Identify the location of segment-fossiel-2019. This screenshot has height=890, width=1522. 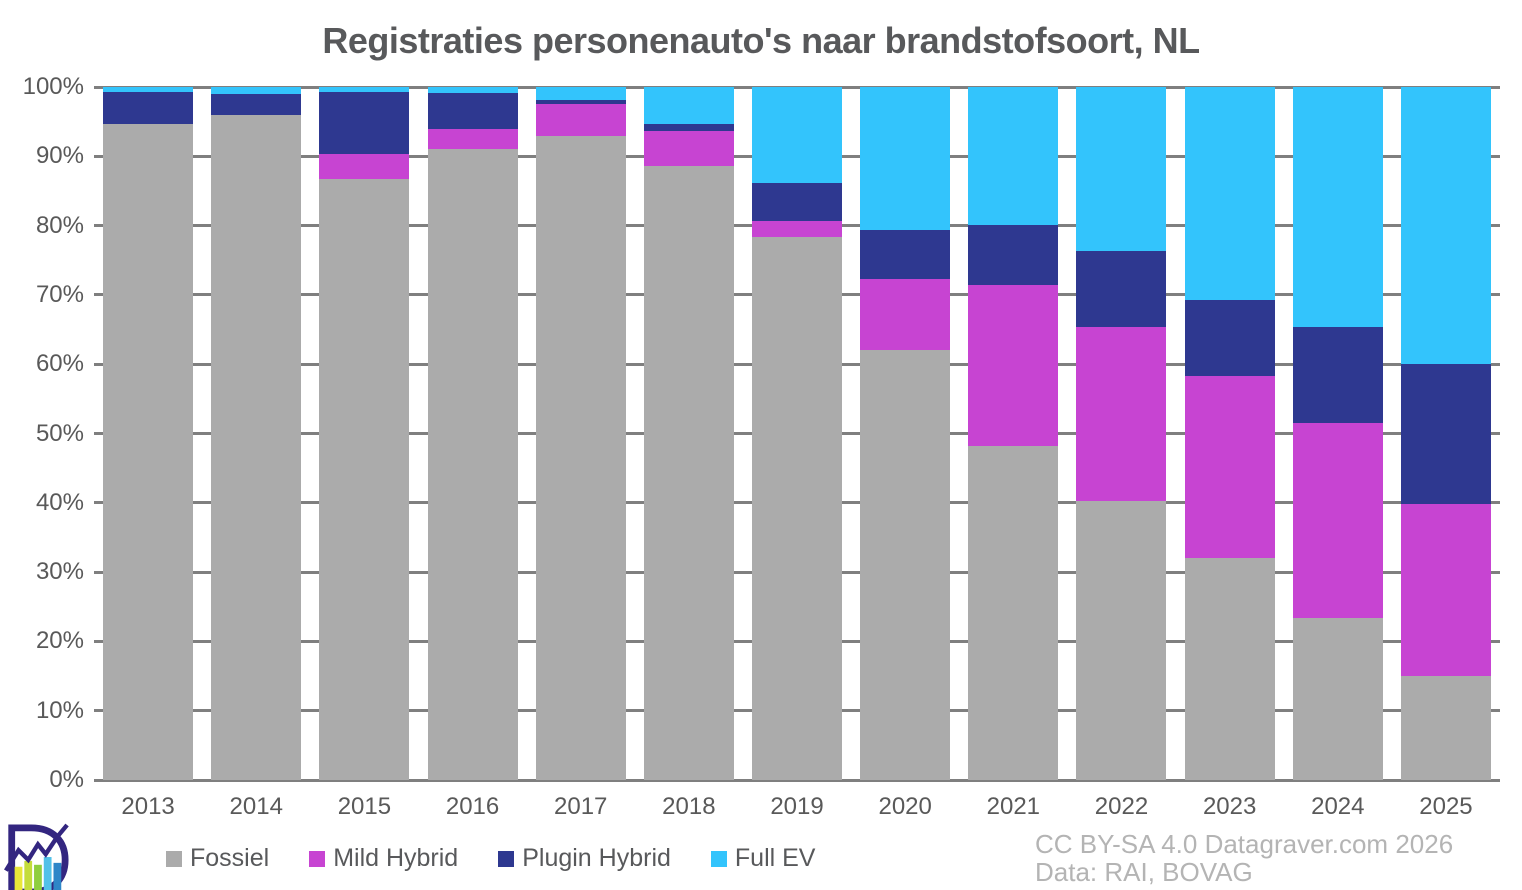
(797, 508).